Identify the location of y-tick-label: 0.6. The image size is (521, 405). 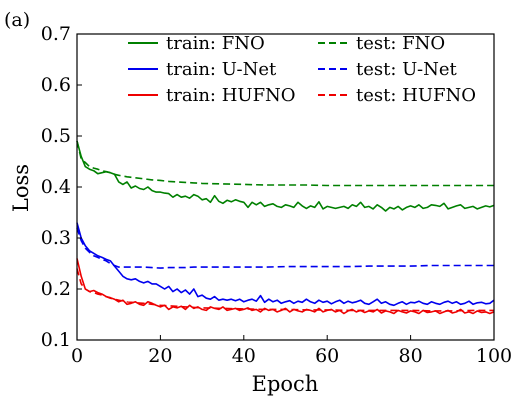
(56, 85).